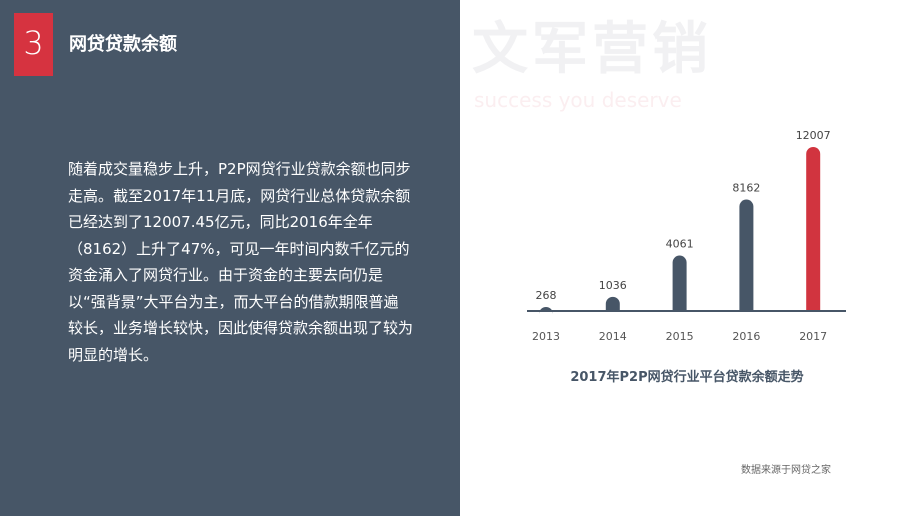 The image size is (918, 516). Describe the element at coordinates (546, 336) in the screenshot. I see `x-tick-label-2013: 2013` at that location.